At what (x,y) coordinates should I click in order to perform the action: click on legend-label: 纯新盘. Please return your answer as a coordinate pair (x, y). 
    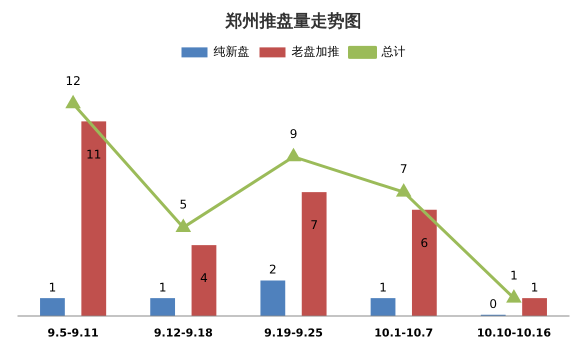
    Looking at the image, I should click on (232, 51).